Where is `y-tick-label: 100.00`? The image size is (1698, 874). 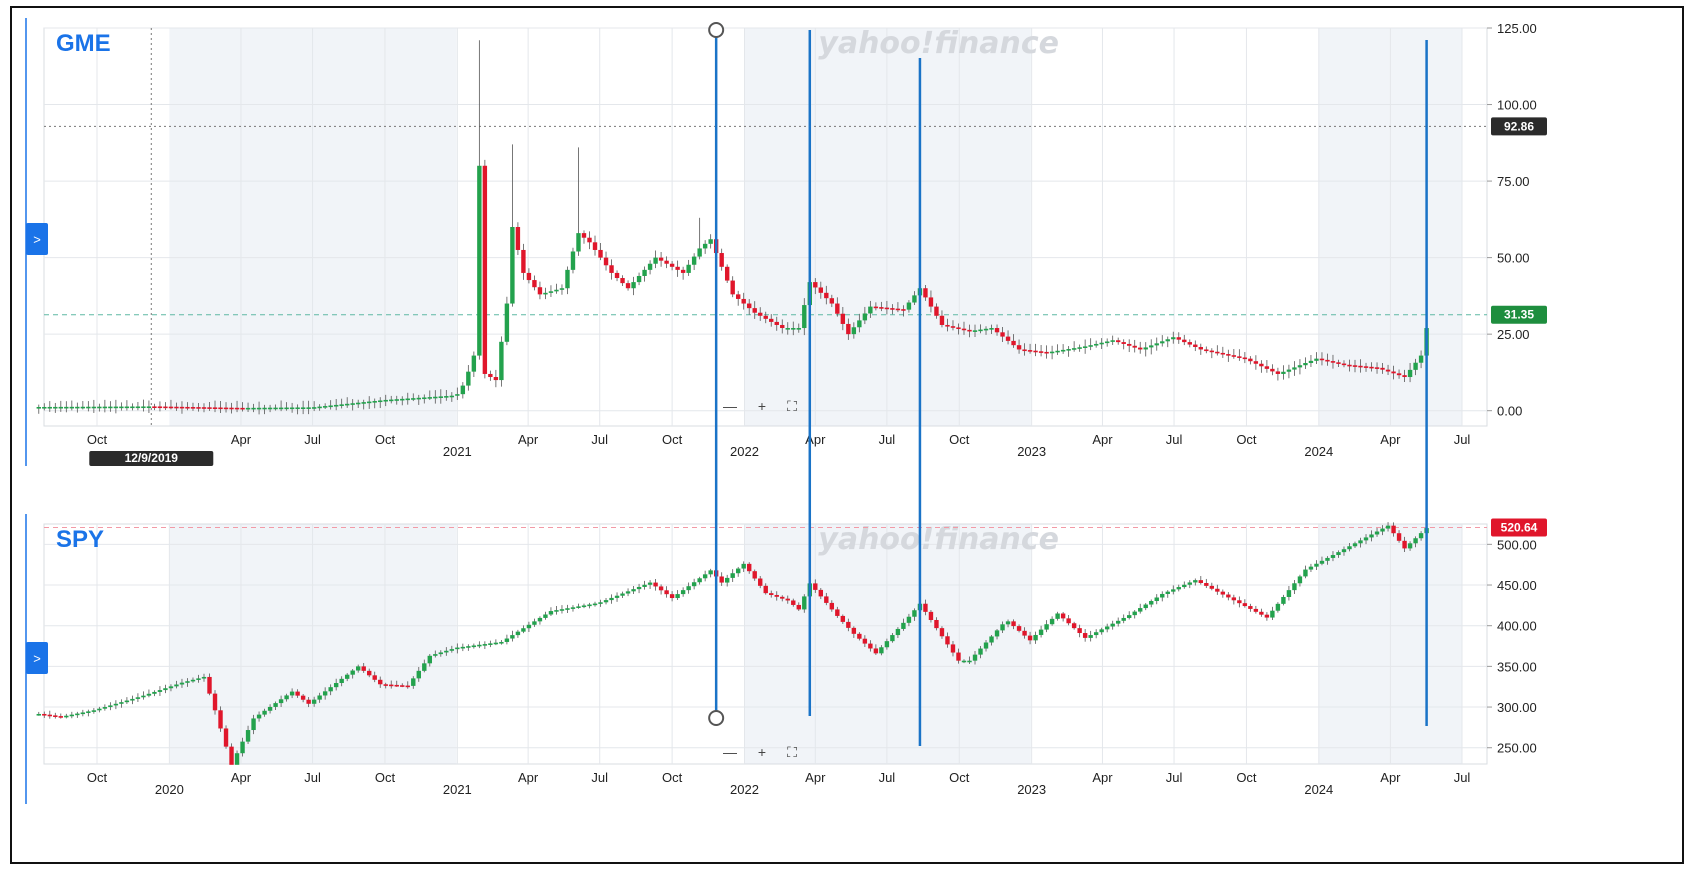 y-tick-label: 100.00 is located at coordinates (1517, 105).